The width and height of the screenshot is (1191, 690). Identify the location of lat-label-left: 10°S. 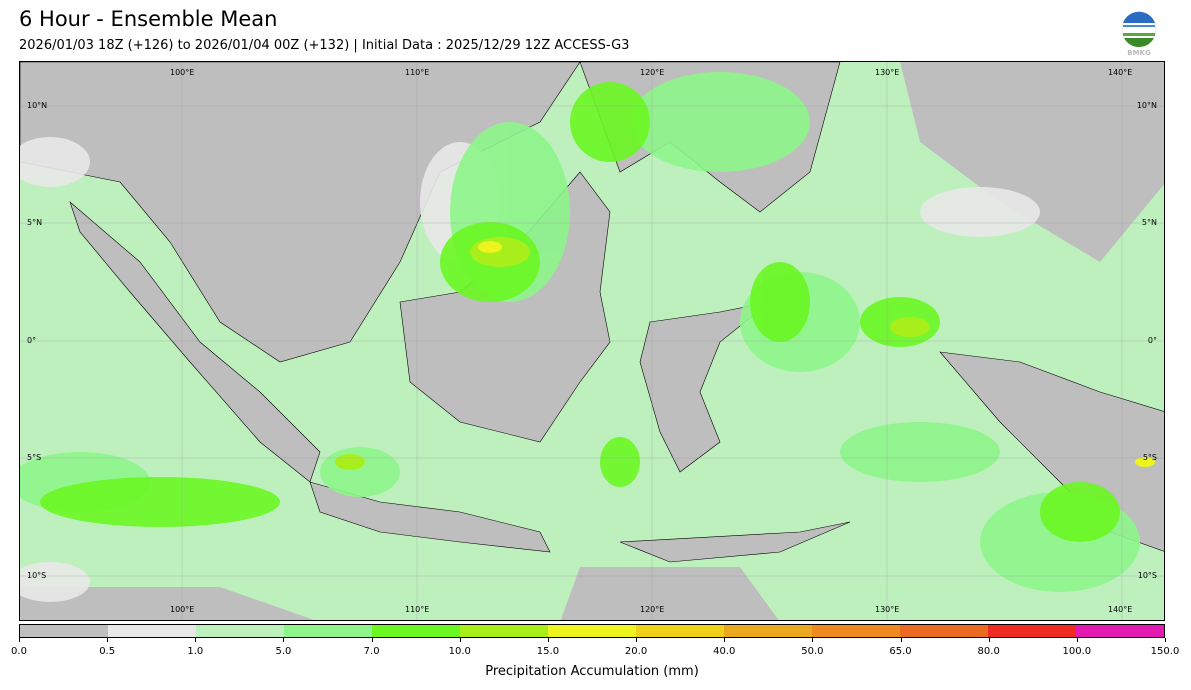
(37, 575).